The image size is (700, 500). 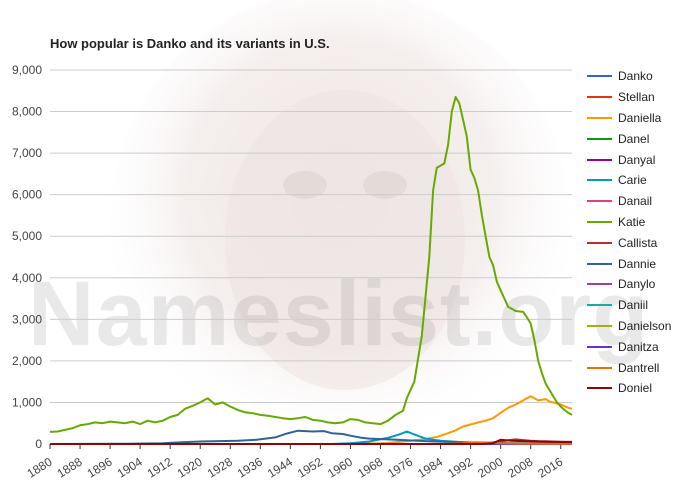 I want to click on x-tick-label: 1912, so click(x=160, y=468).